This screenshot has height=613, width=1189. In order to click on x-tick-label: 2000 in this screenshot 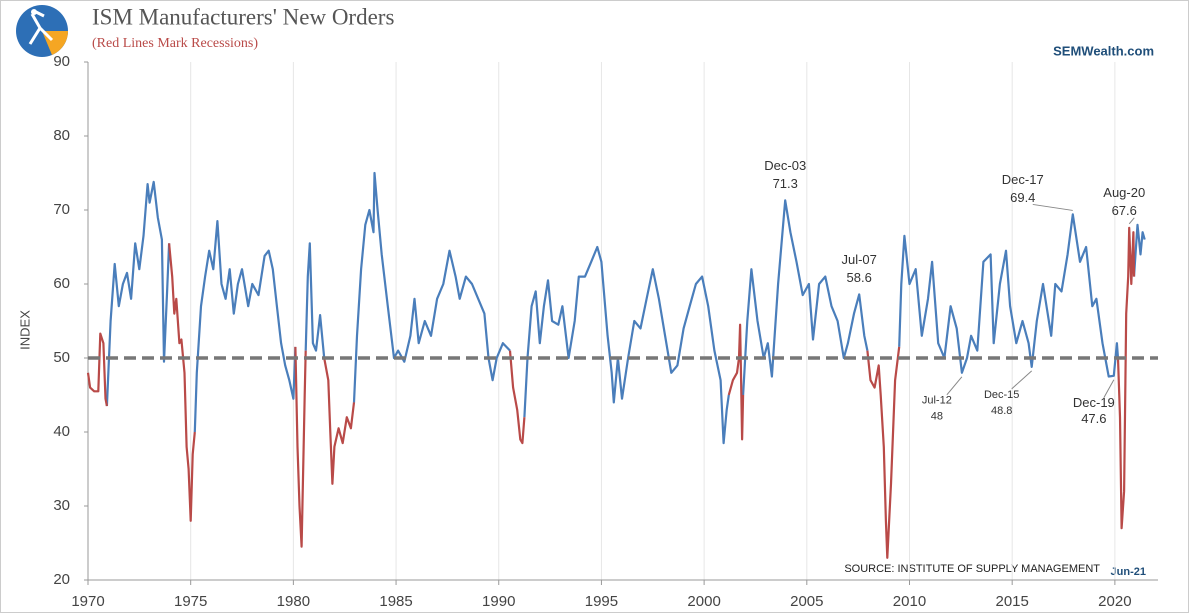, I will do `click(703, 601)`.